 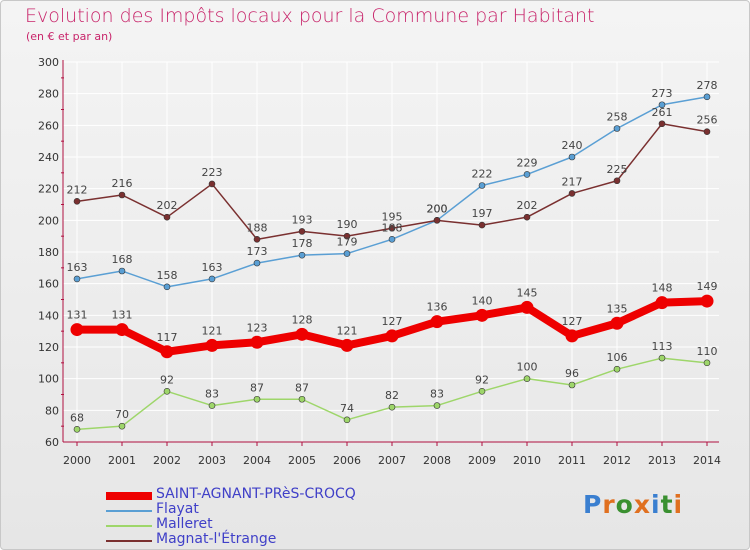 I want to click on x-tick-label: 2013, so click(x=662, y=460).